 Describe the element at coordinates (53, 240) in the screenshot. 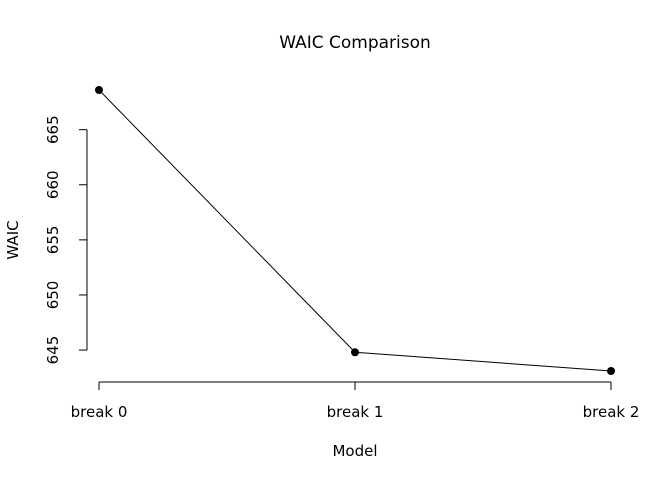

I see `y-tick-label: 655` at that location.